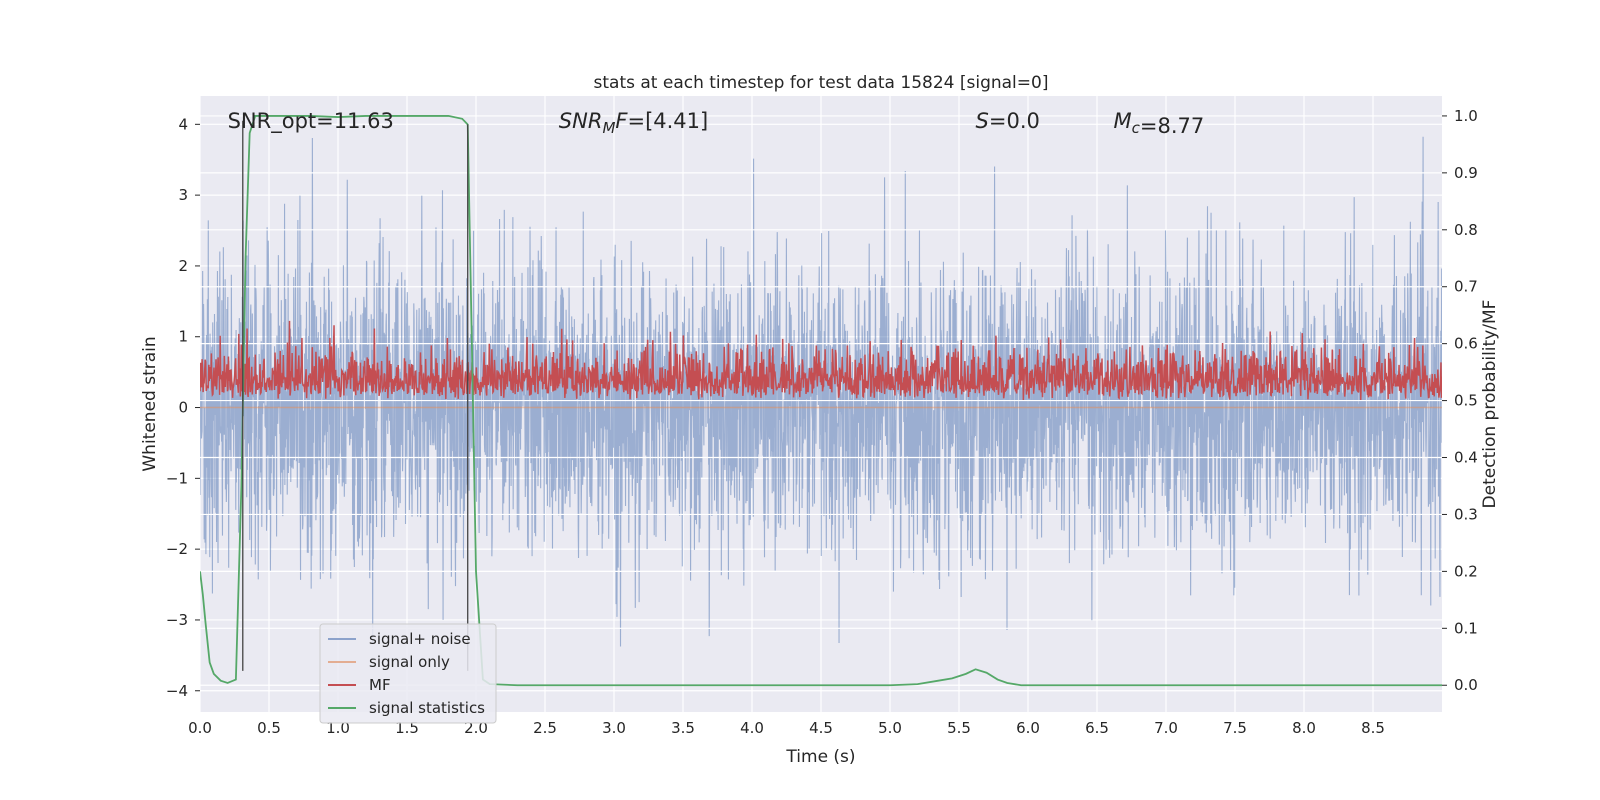  What do you see at coordinates (150, 403) in the screenshot?
I see `y-axis-label: Whitened strain` at bounding box center [150, 403].